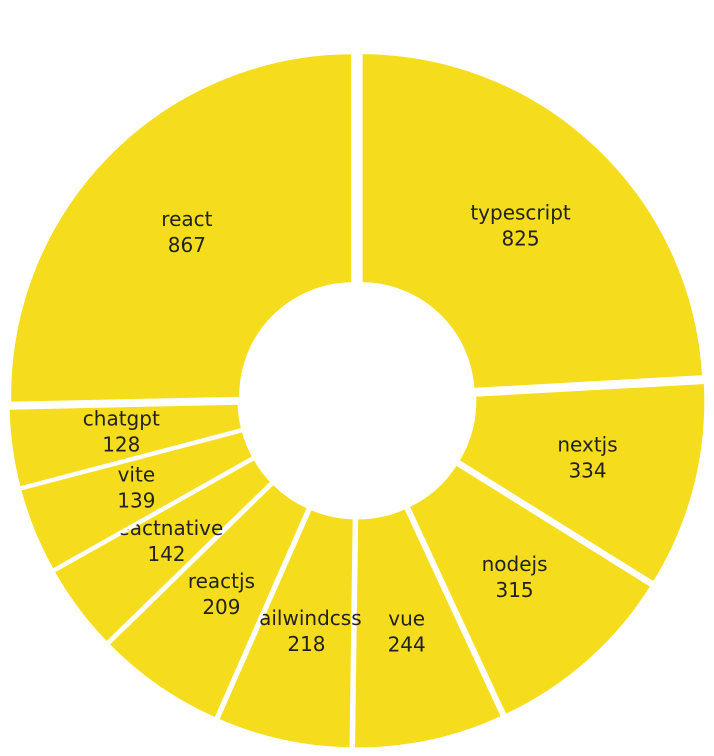 The width and height of the screenshot is (714, 756). Describe the element at coordinates (587, 471) in the screenshot. I see `value-label: 334` at that location.